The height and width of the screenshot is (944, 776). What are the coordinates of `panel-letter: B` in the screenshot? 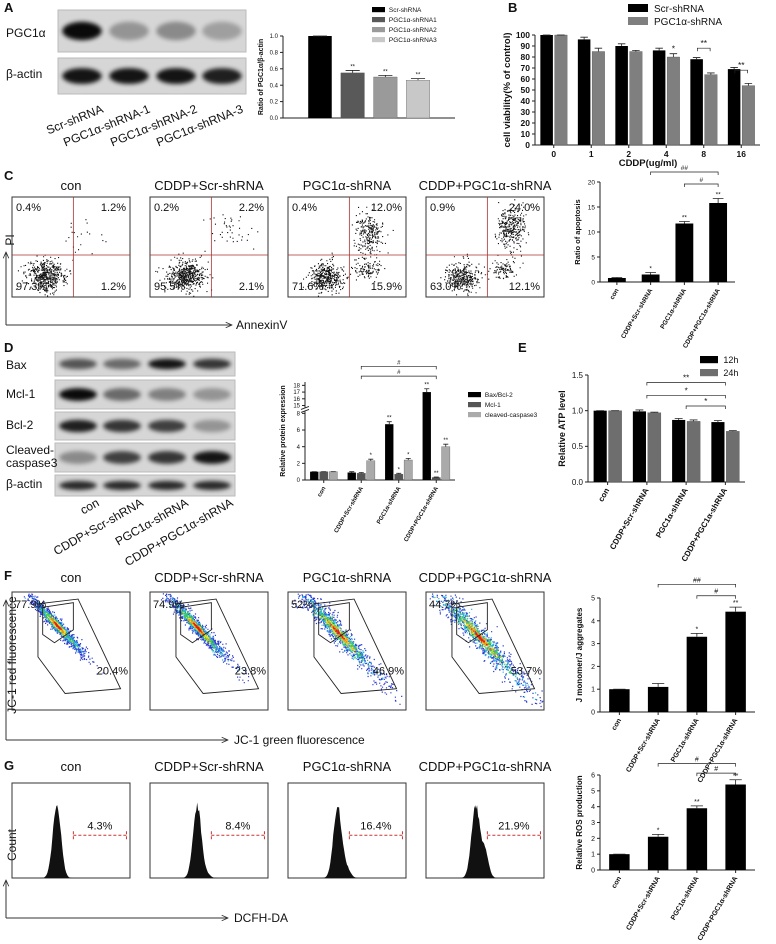 It's located at (512, 7).